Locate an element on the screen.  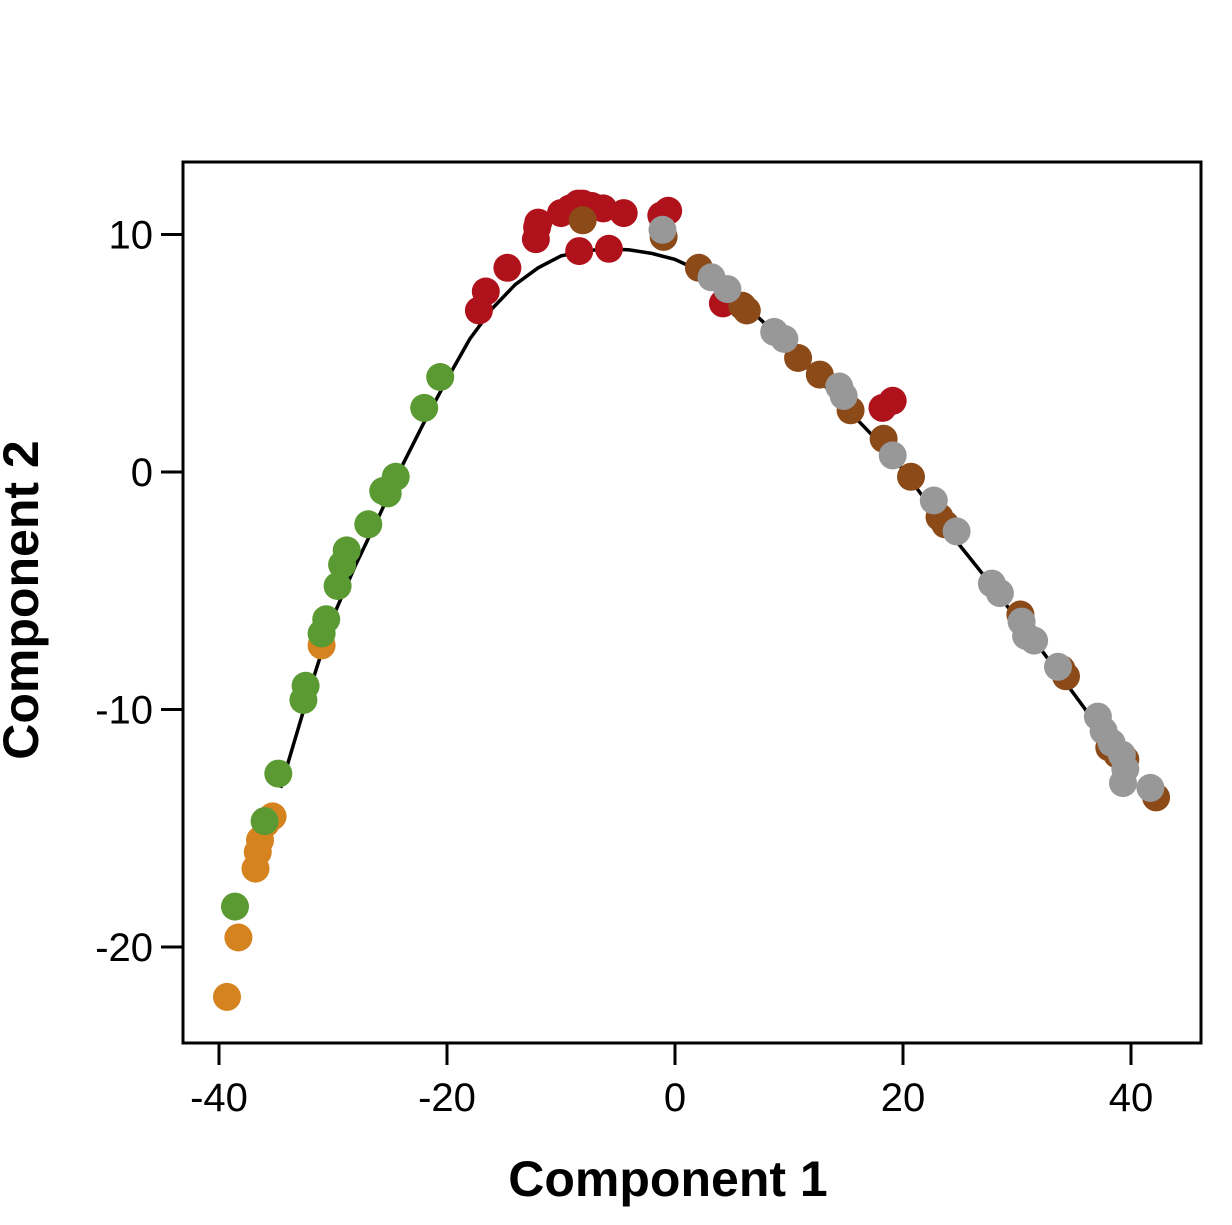
x-tick-label: 0 is located at coordinates (675, 1098).